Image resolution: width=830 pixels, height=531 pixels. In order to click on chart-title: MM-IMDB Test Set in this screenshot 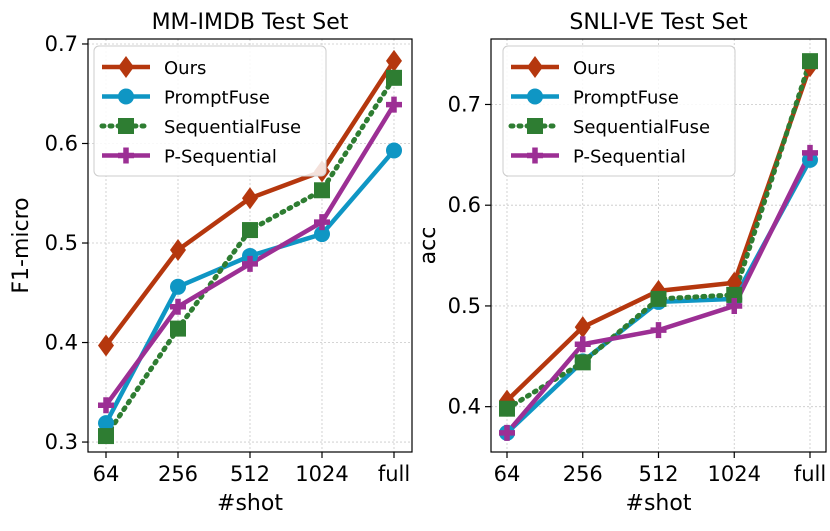, I will do `click(250, 22)`.